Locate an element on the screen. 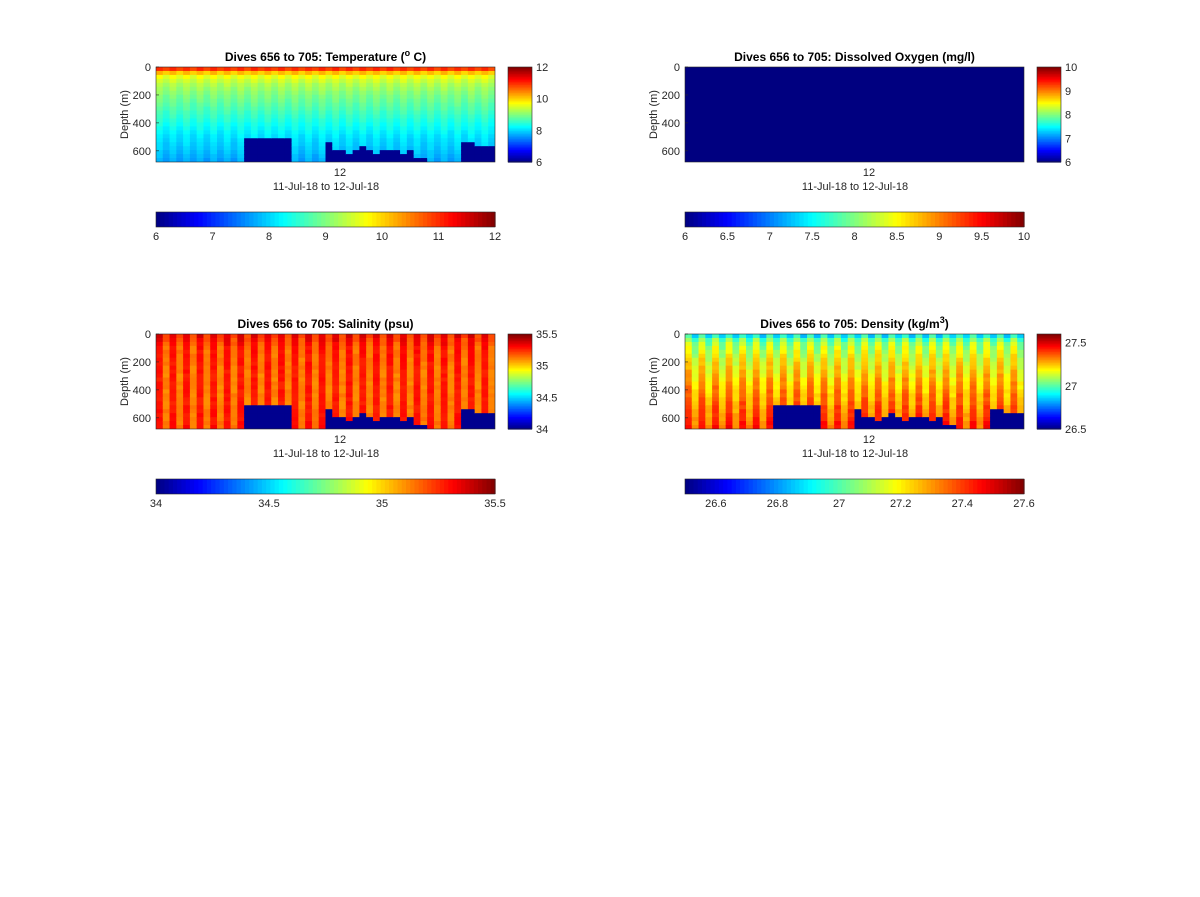 The height and width of the screenshot is (897, 1200). x-axis-label: 11-Jul-18 to 12-Jul-18 is located at coordinates (326, 187).